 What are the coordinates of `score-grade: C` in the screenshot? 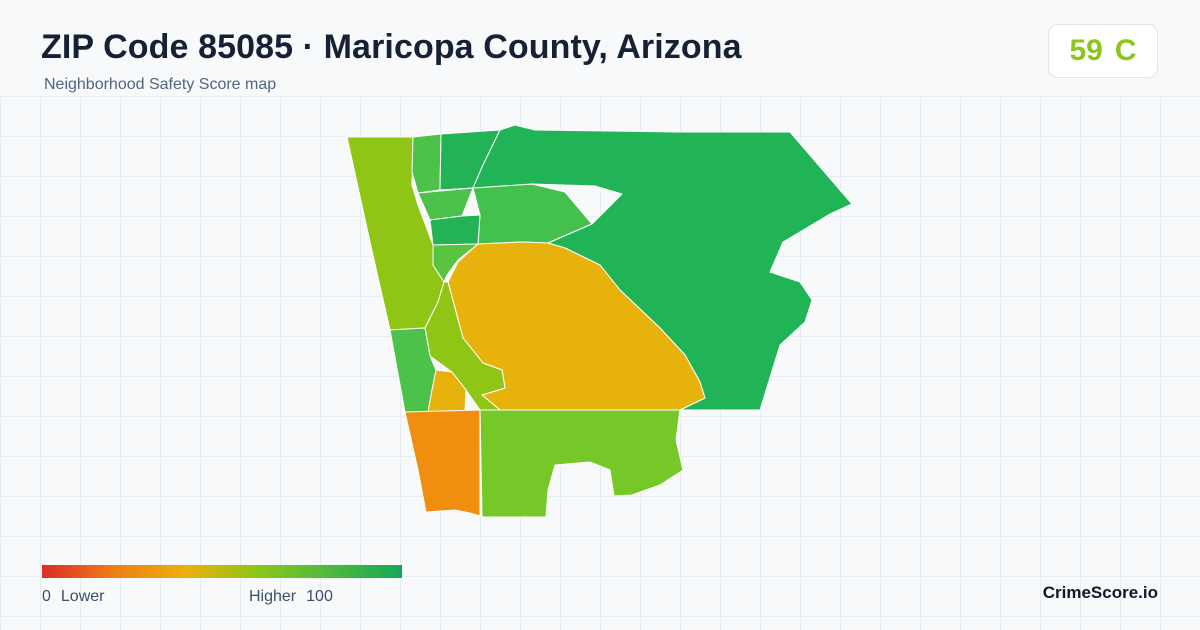 It's located at (1125, 50).